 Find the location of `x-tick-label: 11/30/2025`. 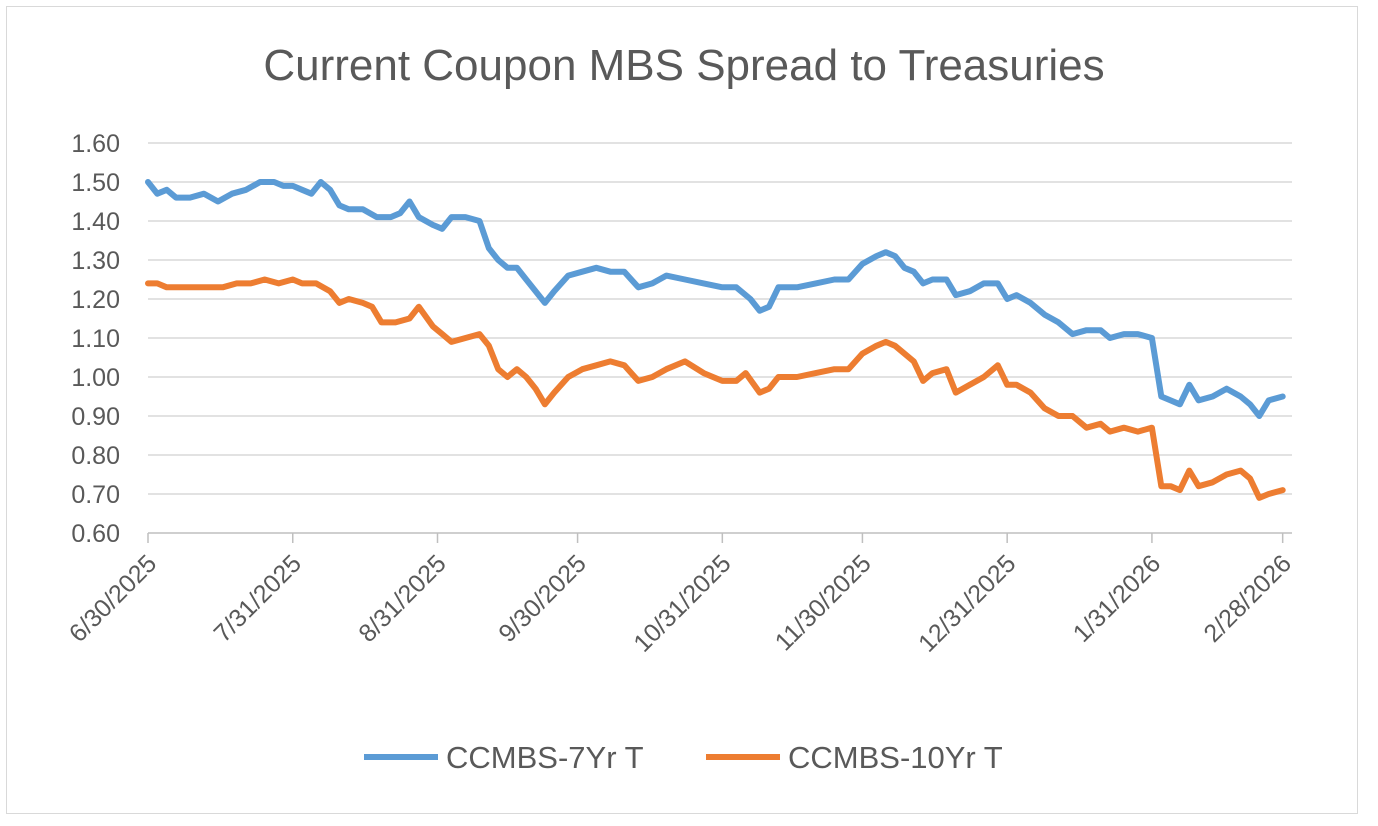

x-tick-label: 11/30/2025 is located at coordinates (823, 602).